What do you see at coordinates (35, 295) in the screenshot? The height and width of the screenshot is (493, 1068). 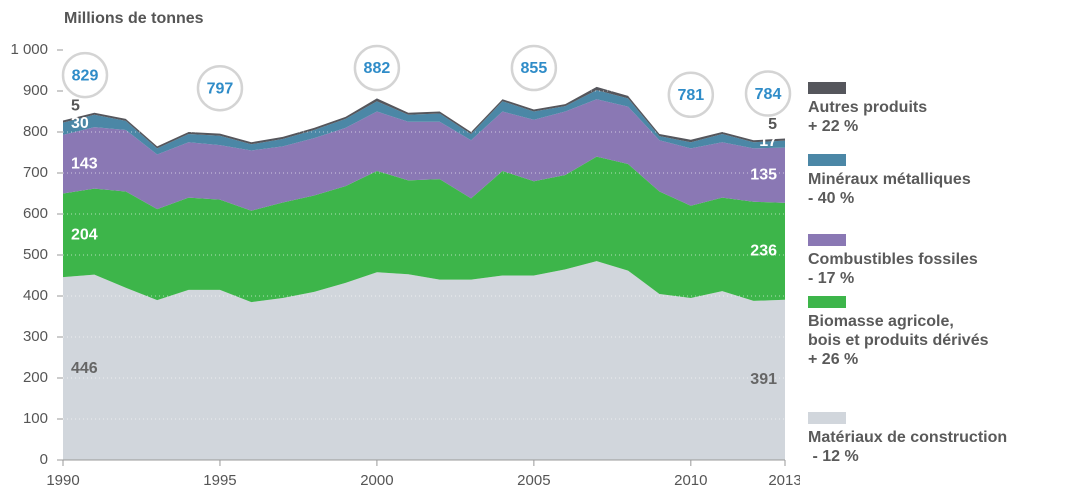 I see `y-tick-label: 400` at bounding box center [35, 295].